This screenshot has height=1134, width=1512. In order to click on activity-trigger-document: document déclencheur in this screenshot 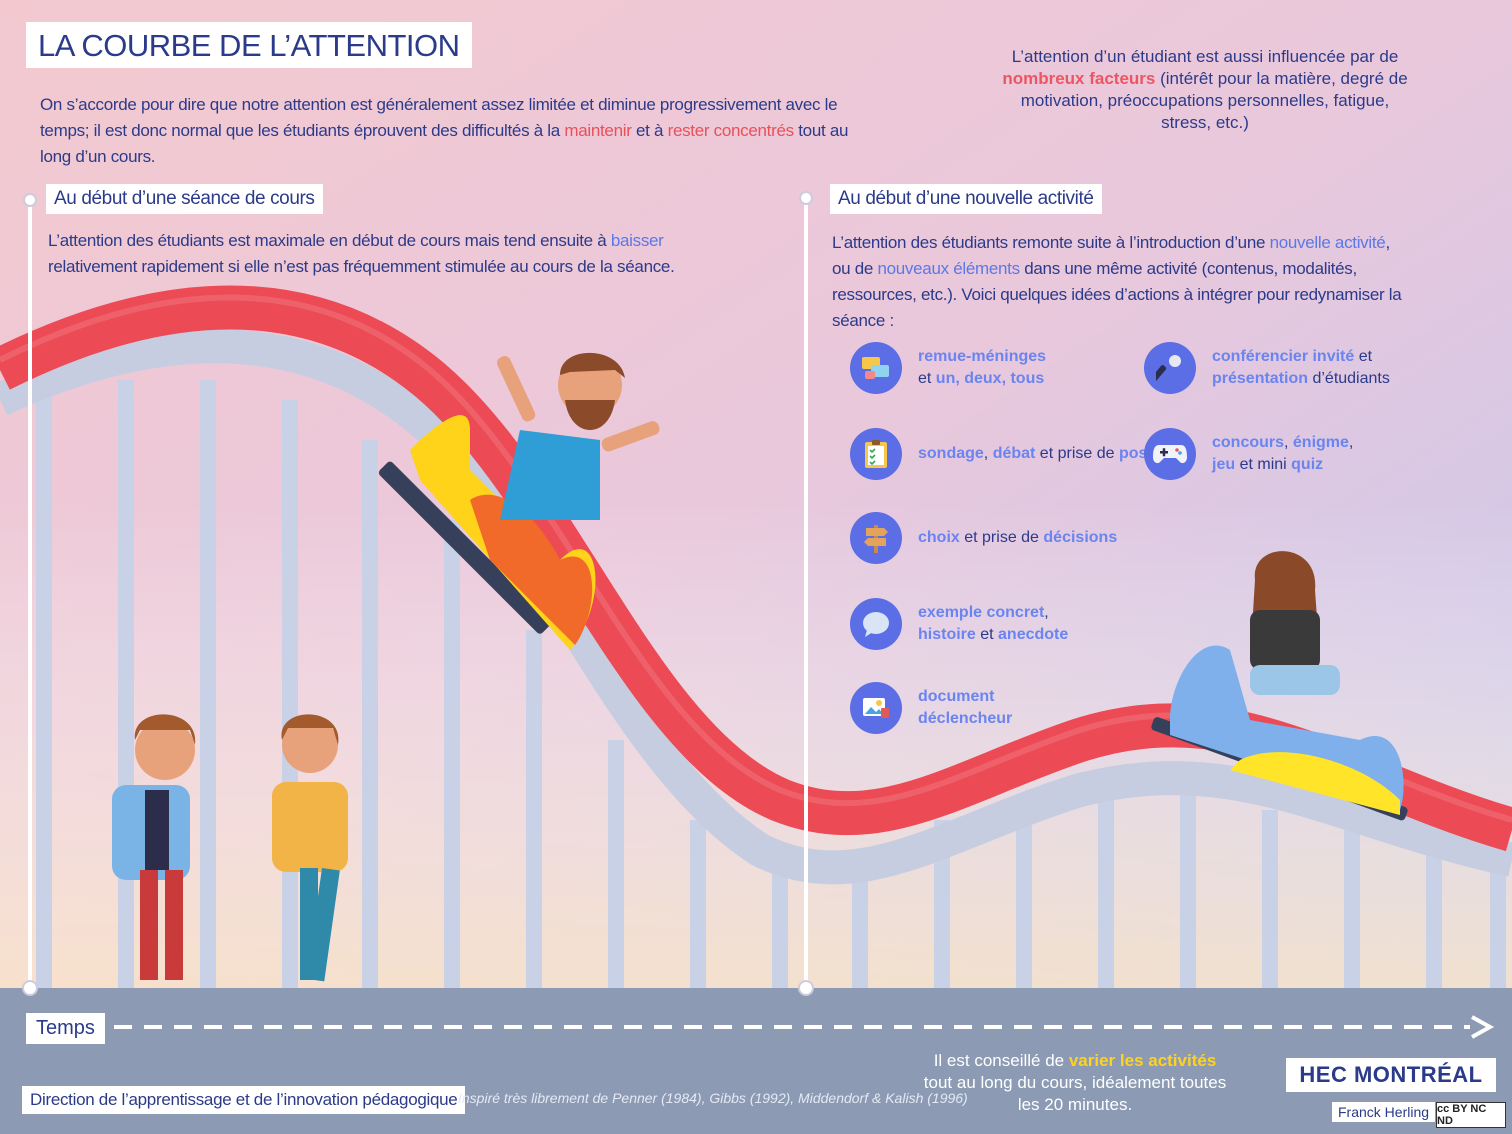, I will do `click(931, 708)`.